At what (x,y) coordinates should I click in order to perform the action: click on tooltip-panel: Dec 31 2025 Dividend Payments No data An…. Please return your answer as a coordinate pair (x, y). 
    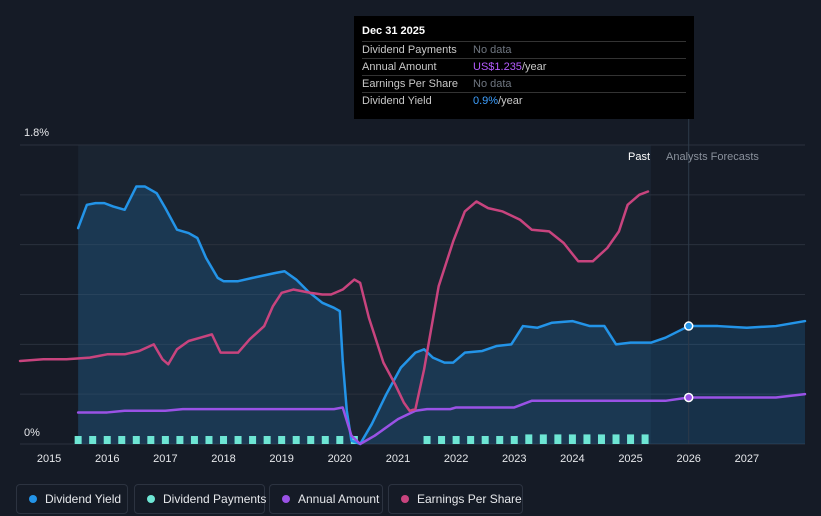
    Looking at the image, I should click on (524, 67).